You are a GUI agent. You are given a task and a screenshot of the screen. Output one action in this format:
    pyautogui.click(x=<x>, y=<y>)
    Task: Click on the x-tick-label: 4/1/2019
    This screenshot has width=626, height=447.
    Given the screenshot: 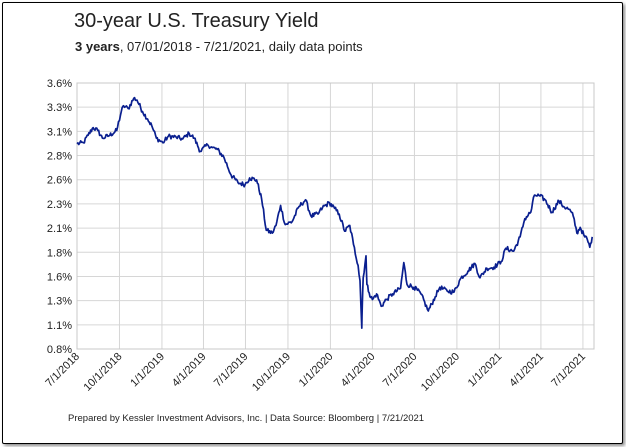 What is the action you would take?
    pyautogui.click(x=189, y=370)
    